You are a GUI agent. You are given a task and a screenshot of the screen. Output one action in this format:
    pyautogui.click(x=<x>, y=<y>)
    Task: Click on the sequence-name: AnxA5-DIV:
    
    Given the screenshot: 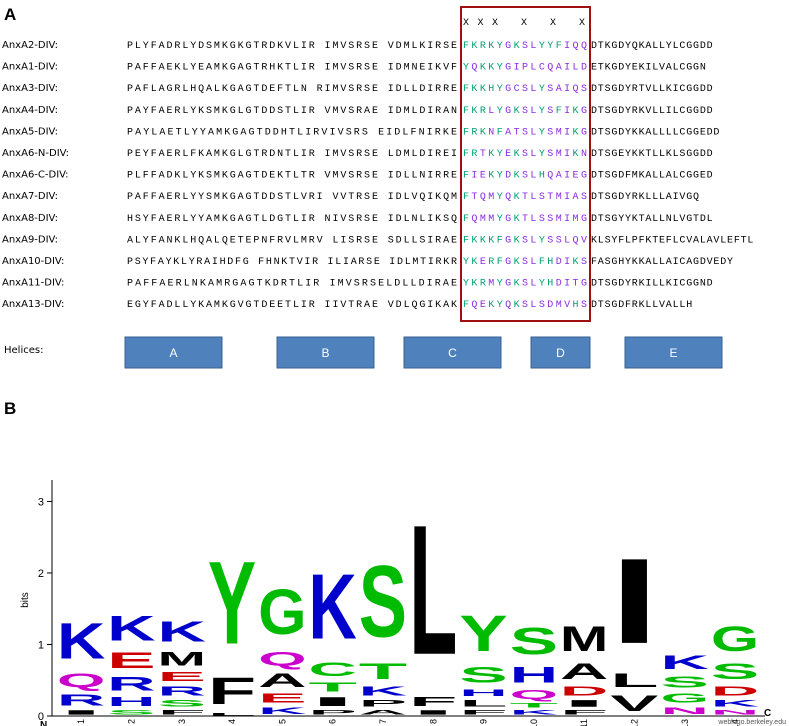 What is the action you would take?
    pyautogui.click(x=30, y=131)
    